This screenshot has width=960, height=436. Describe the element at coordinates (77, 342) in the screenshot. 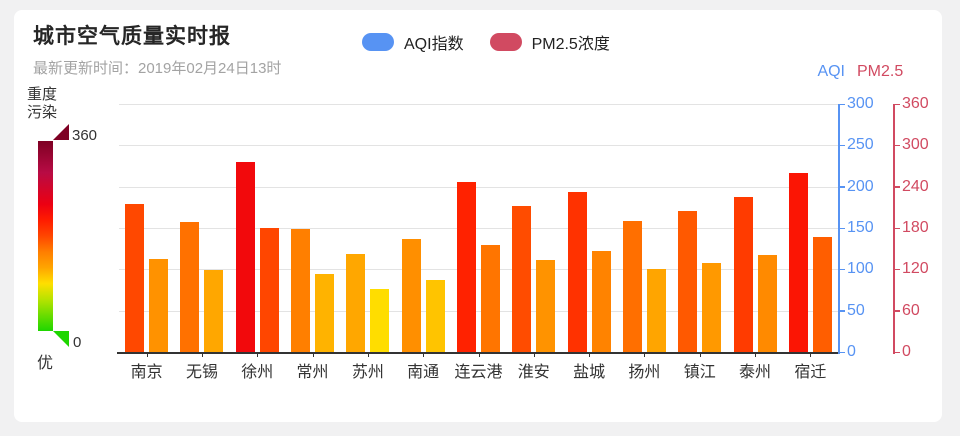

I see `visualmap-min-value: 0` at that location.